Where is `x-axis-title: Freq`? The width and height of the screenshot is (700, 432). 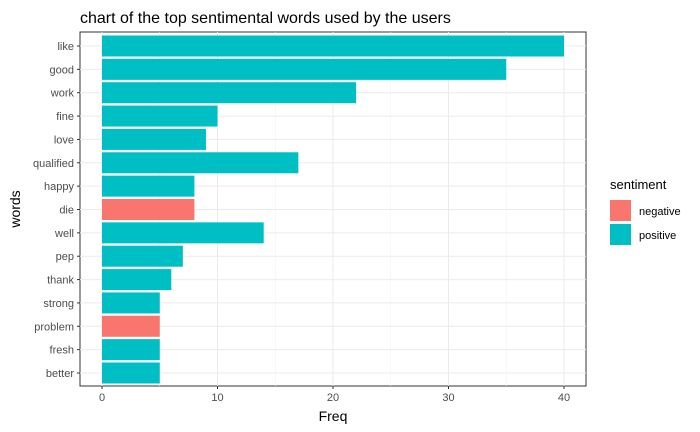 x-axis-title: Freq is located at coordinates (333, 416).